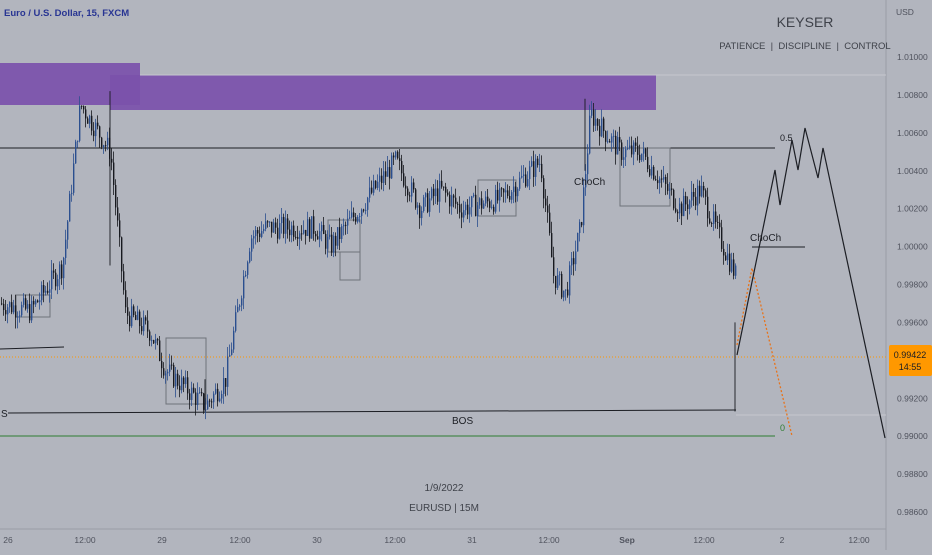 The width and height of the screenshot is (932, 555). Describe the element at coordinates (32, 348) in the screenshot. I see `left-level-line` at that location.